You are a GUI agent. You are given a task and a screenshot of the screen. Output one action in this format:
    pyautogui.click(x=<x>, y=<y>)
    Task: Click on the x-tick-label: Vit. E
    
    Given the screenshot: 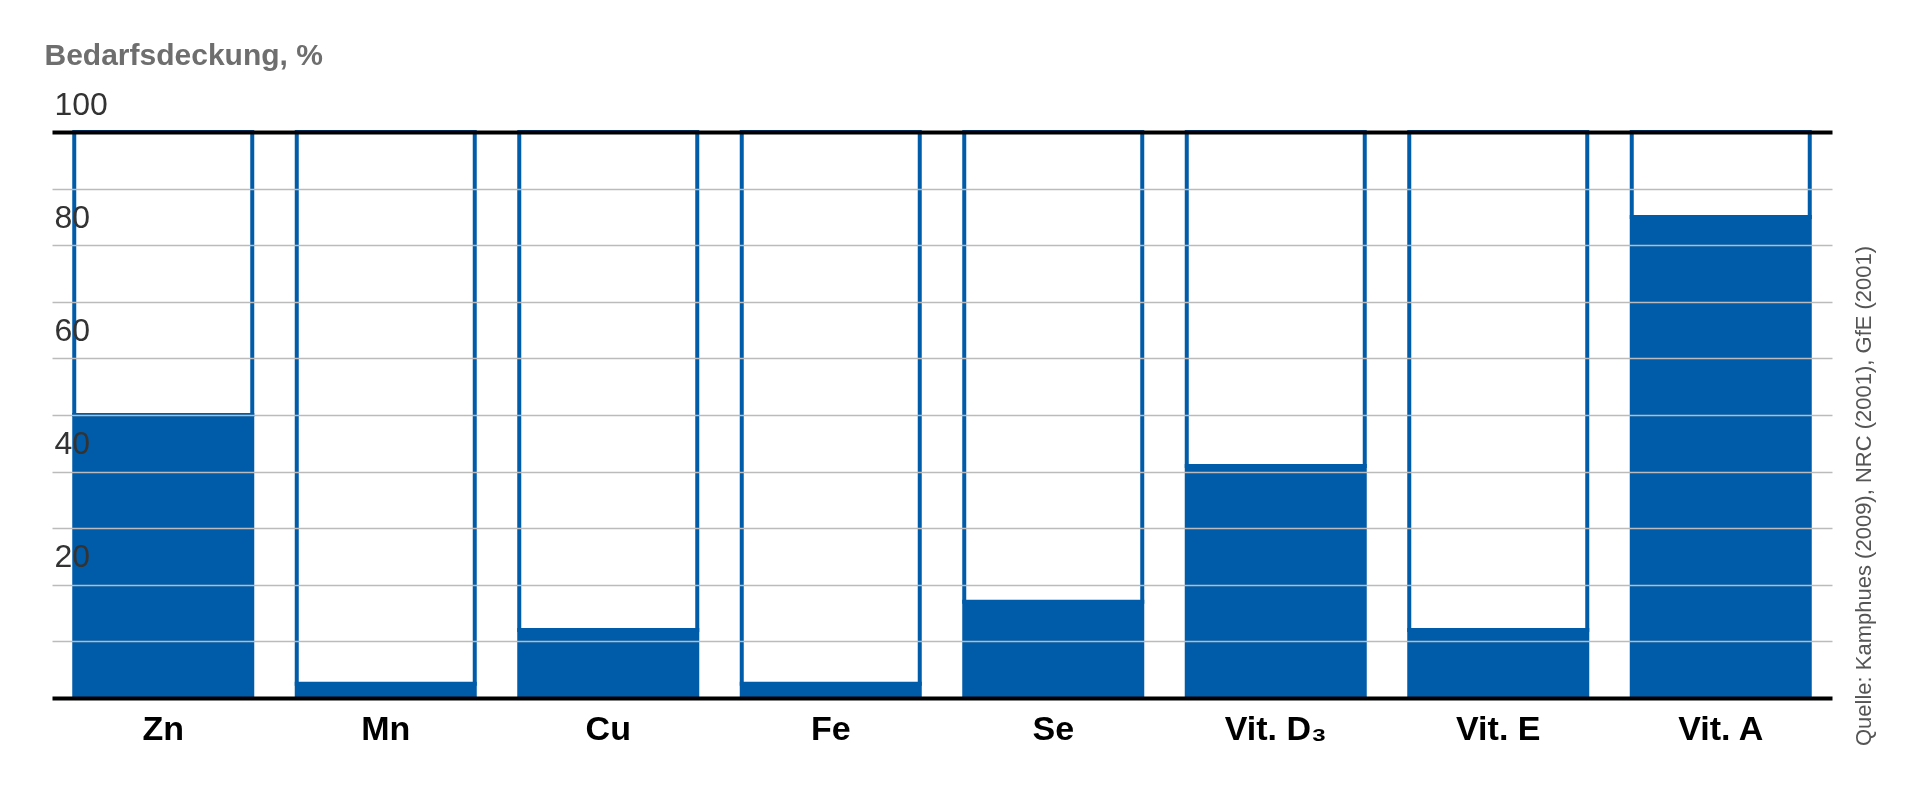 What is the action you would take?
    pyautogui.click(x=1498, y=727)
    